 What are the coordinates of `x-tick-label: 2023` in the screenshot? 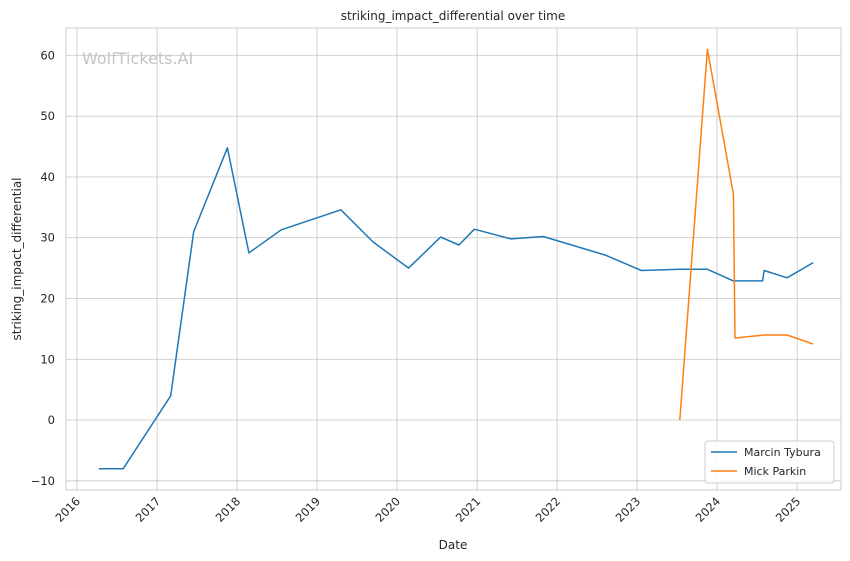 It's located at (628, 509).